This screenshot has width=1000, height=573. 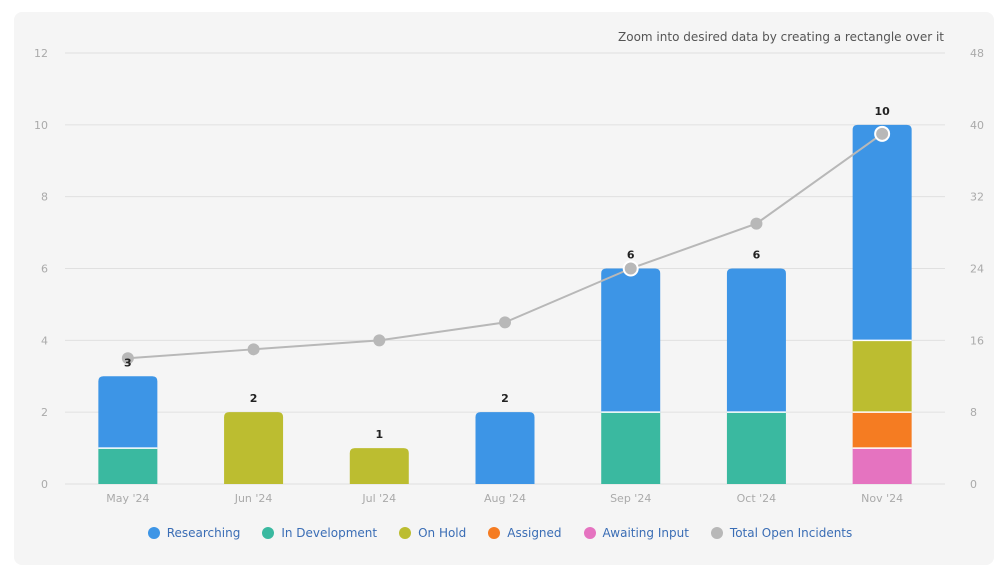 What do you see at coordinates (329, 533) in the screenshot?
I see `legend-label: In Development` at bounding box center [329, 533].